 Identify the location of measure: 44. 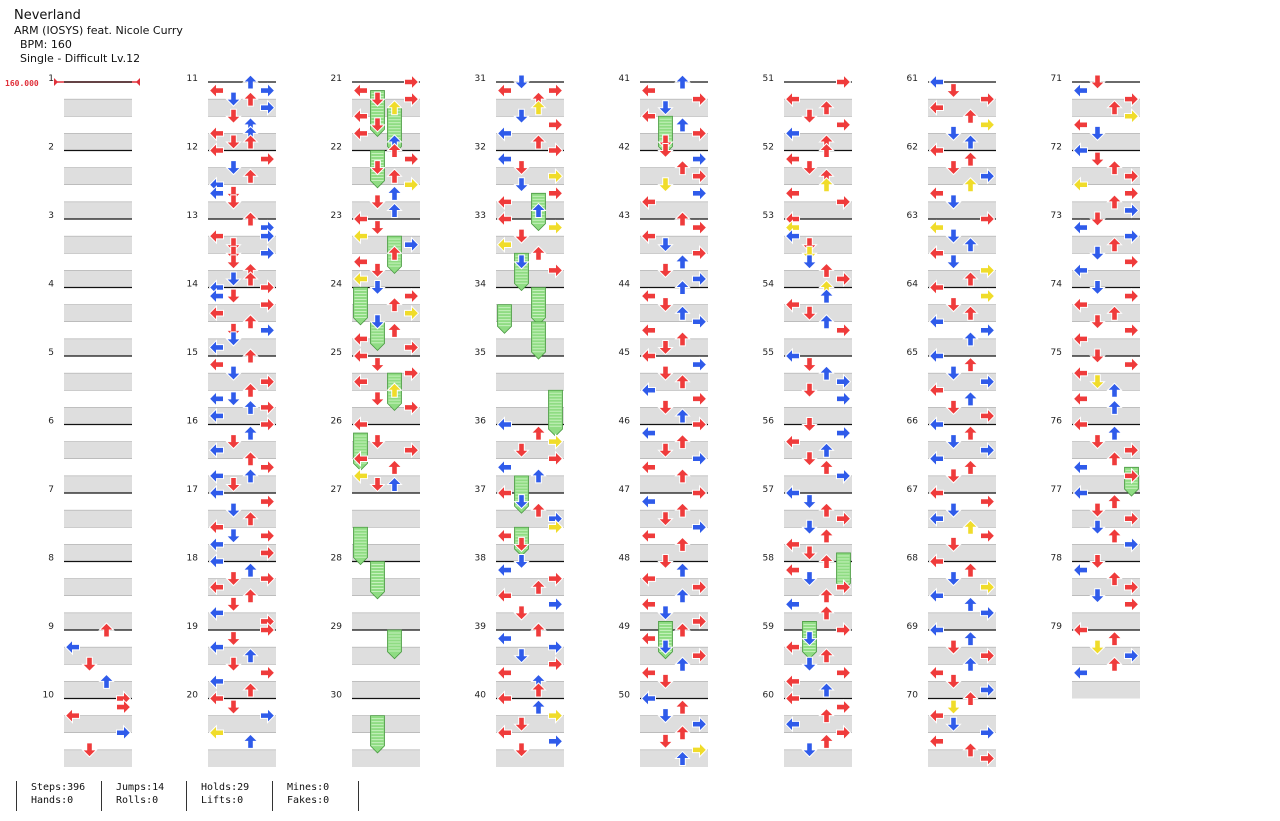
(663, 318).